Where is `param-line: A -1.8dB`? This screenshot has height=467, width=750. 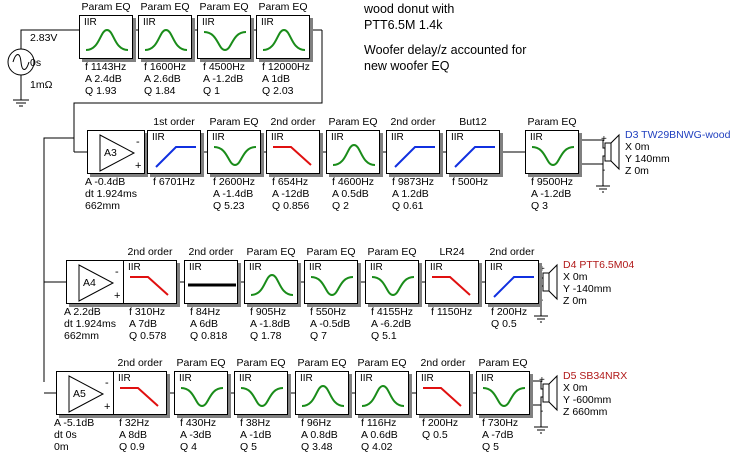
param-line: A -1.8dB is located at coordinates (270, 324).